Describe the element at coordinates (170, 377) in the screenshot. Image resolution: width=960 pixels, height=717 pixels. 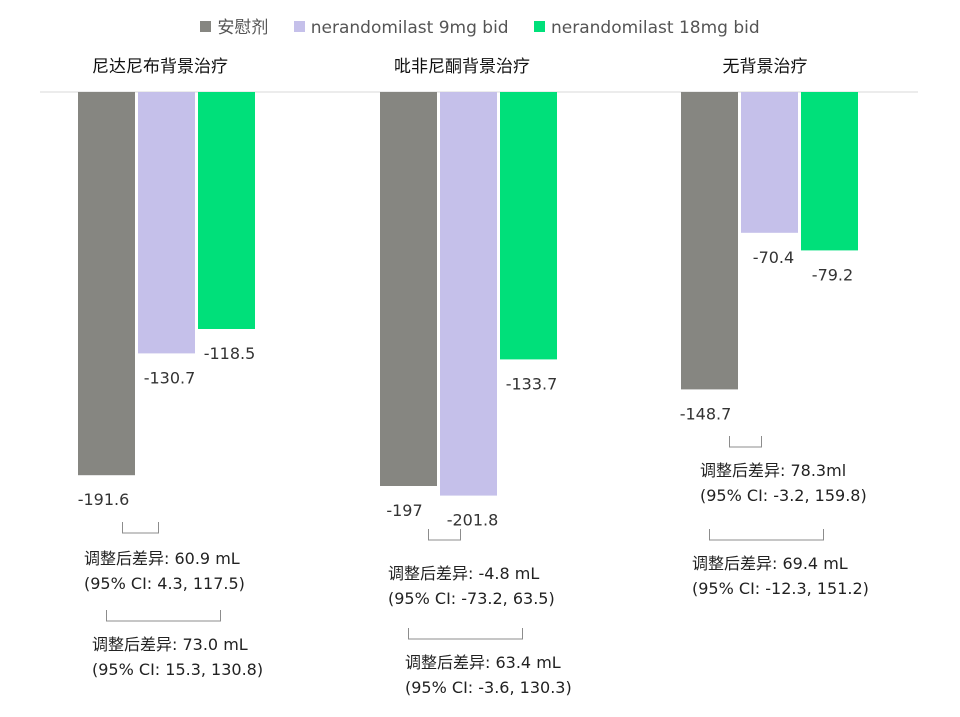
I see `data-label: -130.7` at that location.